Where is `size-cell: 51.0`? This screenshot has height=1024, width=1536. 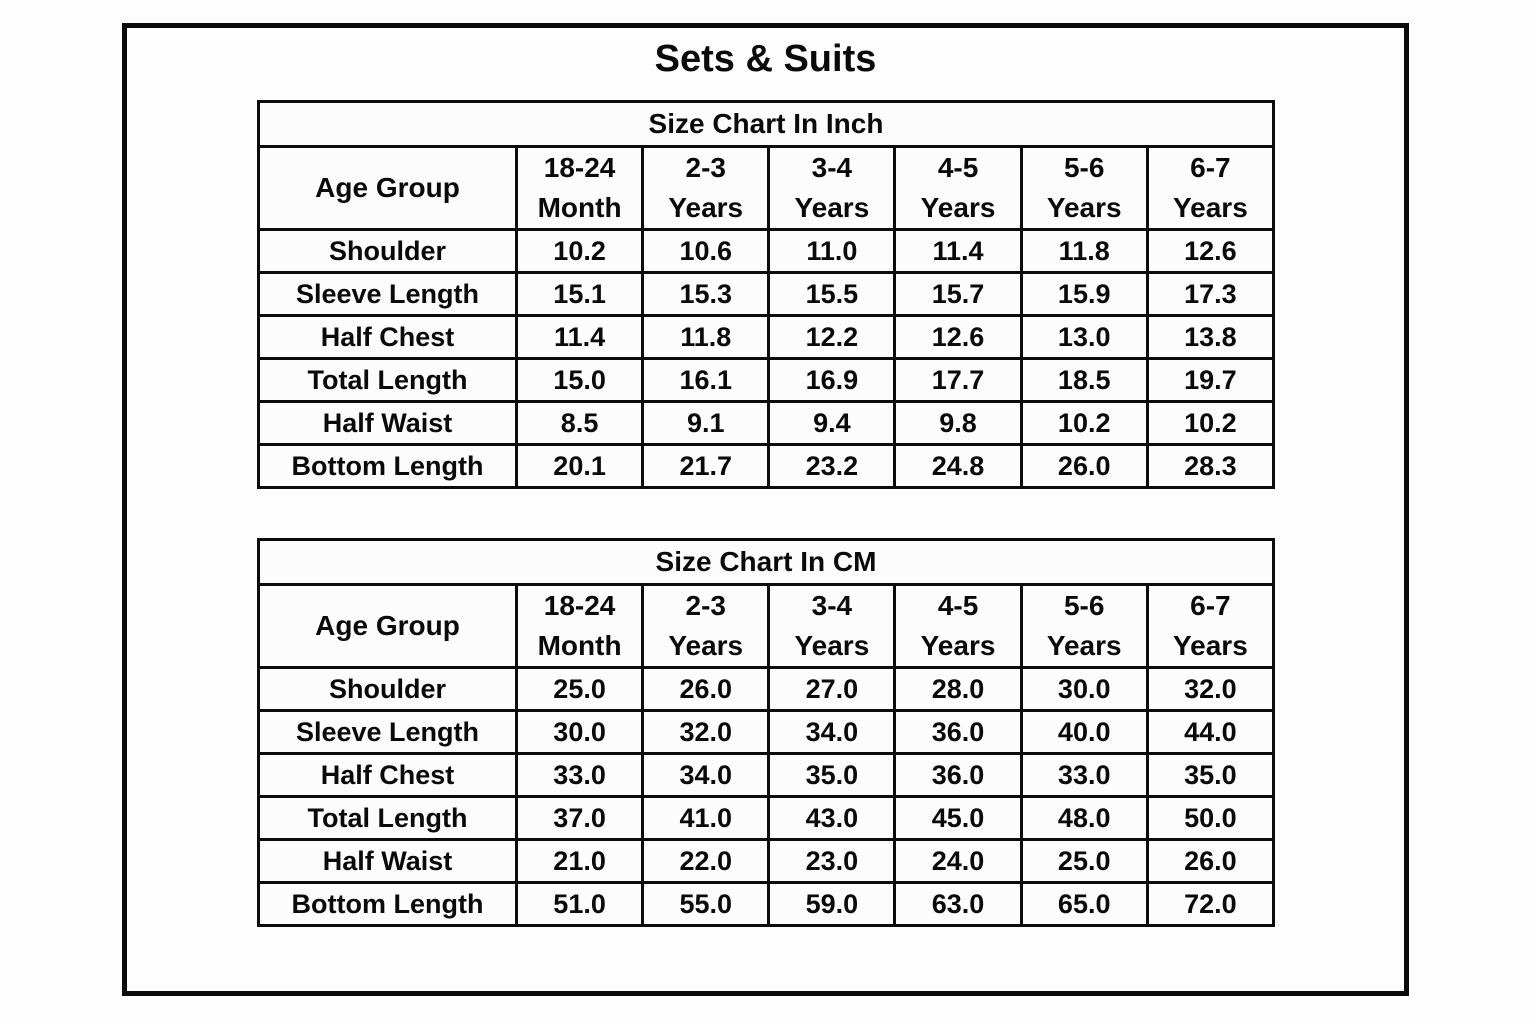 size-cell: 51.0 is located at coordinates (579, 904).